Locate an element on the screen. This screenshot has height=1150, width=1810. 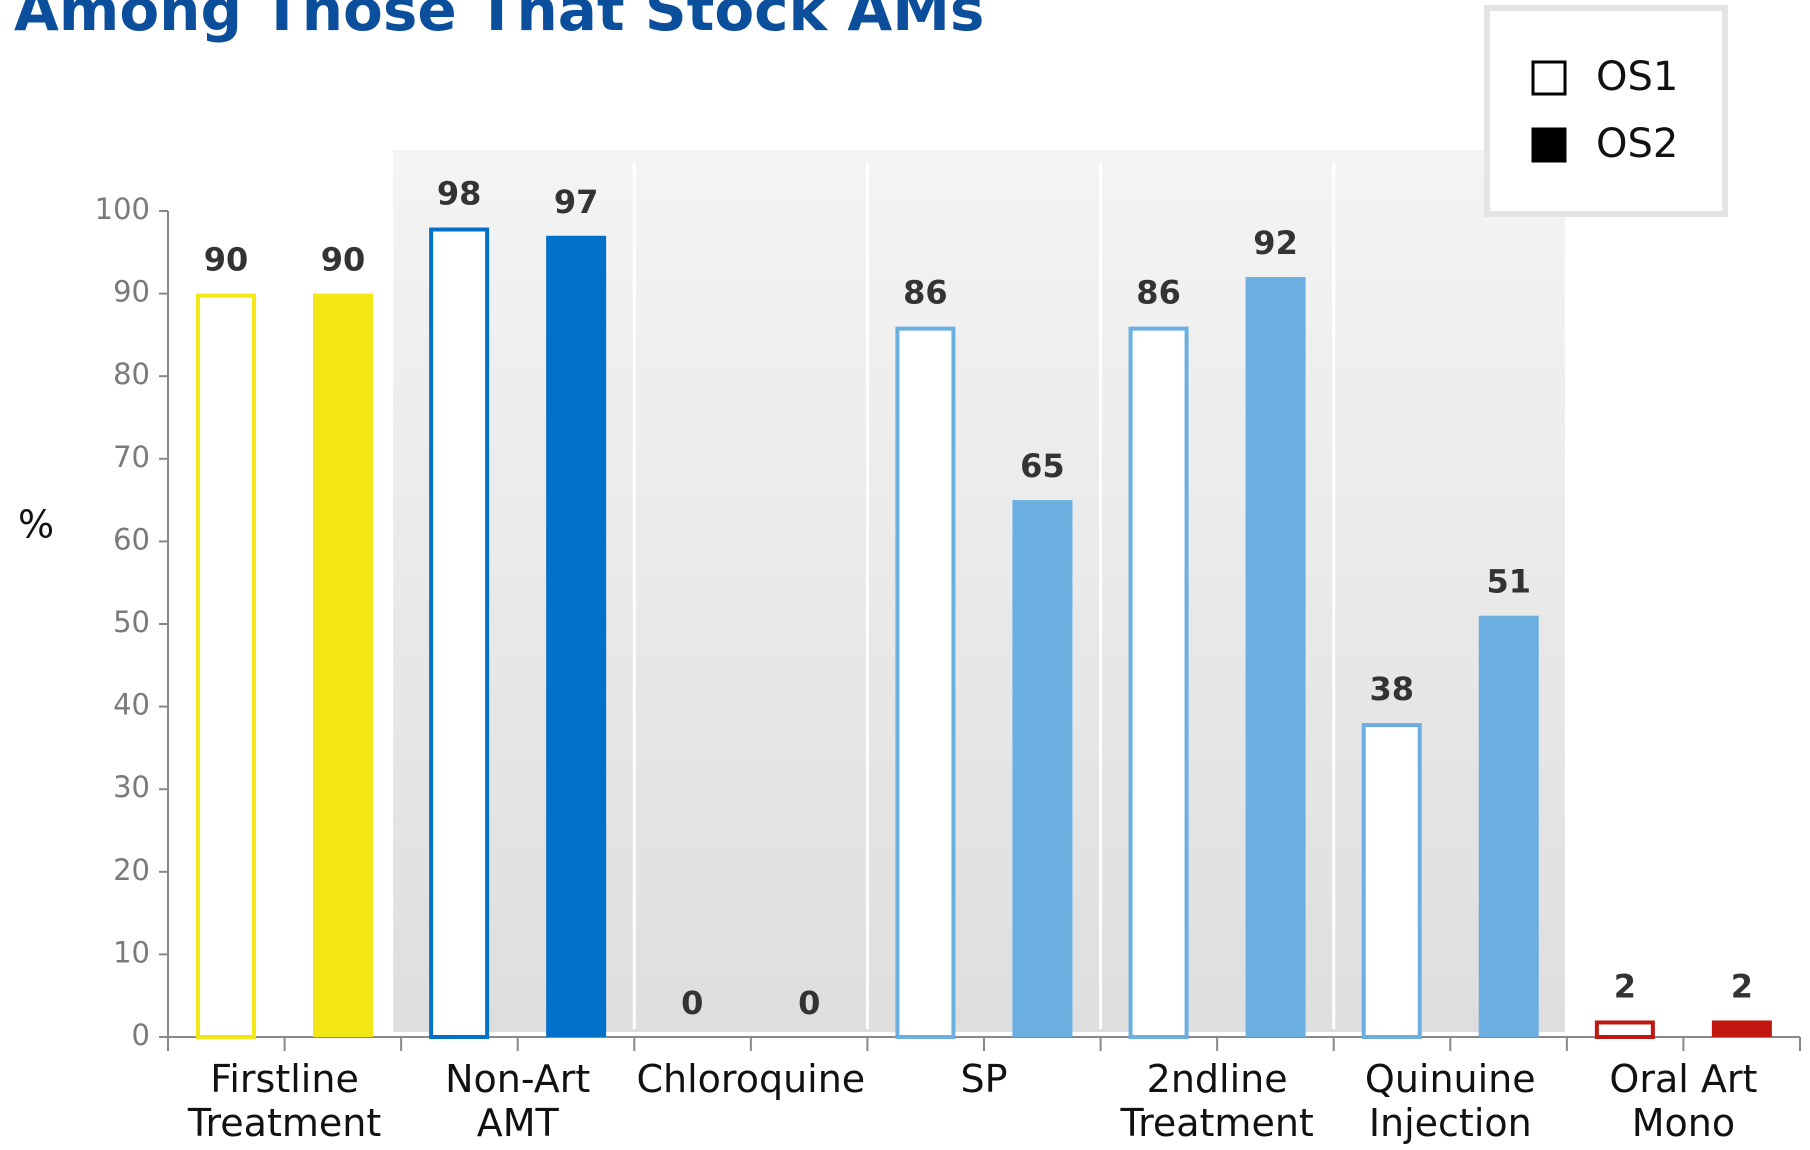
y-tick-label: 30 is located at coordinates (131, 787).